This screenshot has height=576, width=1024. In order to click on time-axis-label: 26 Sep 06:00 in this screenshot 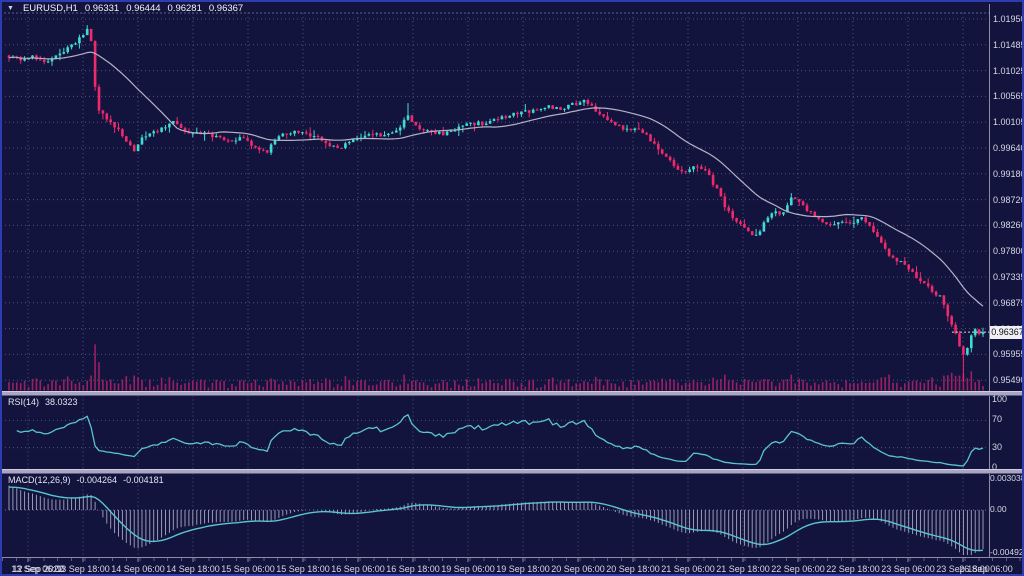, I will do `click(986, 569)`.